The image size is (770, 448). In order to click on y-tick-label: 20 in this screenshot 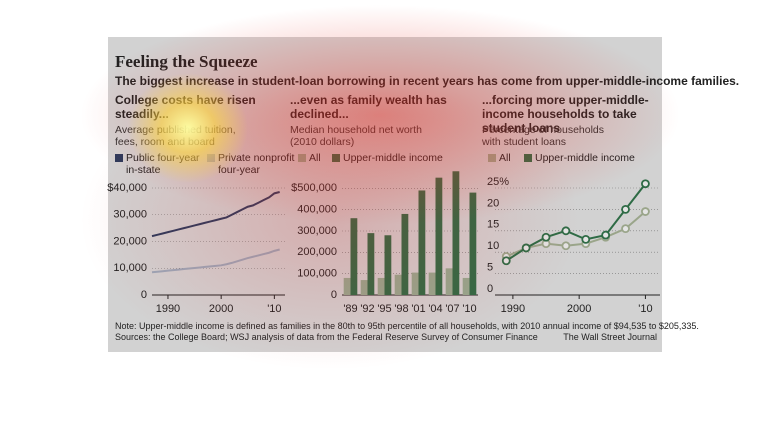, I will do `click(493, 203)`.